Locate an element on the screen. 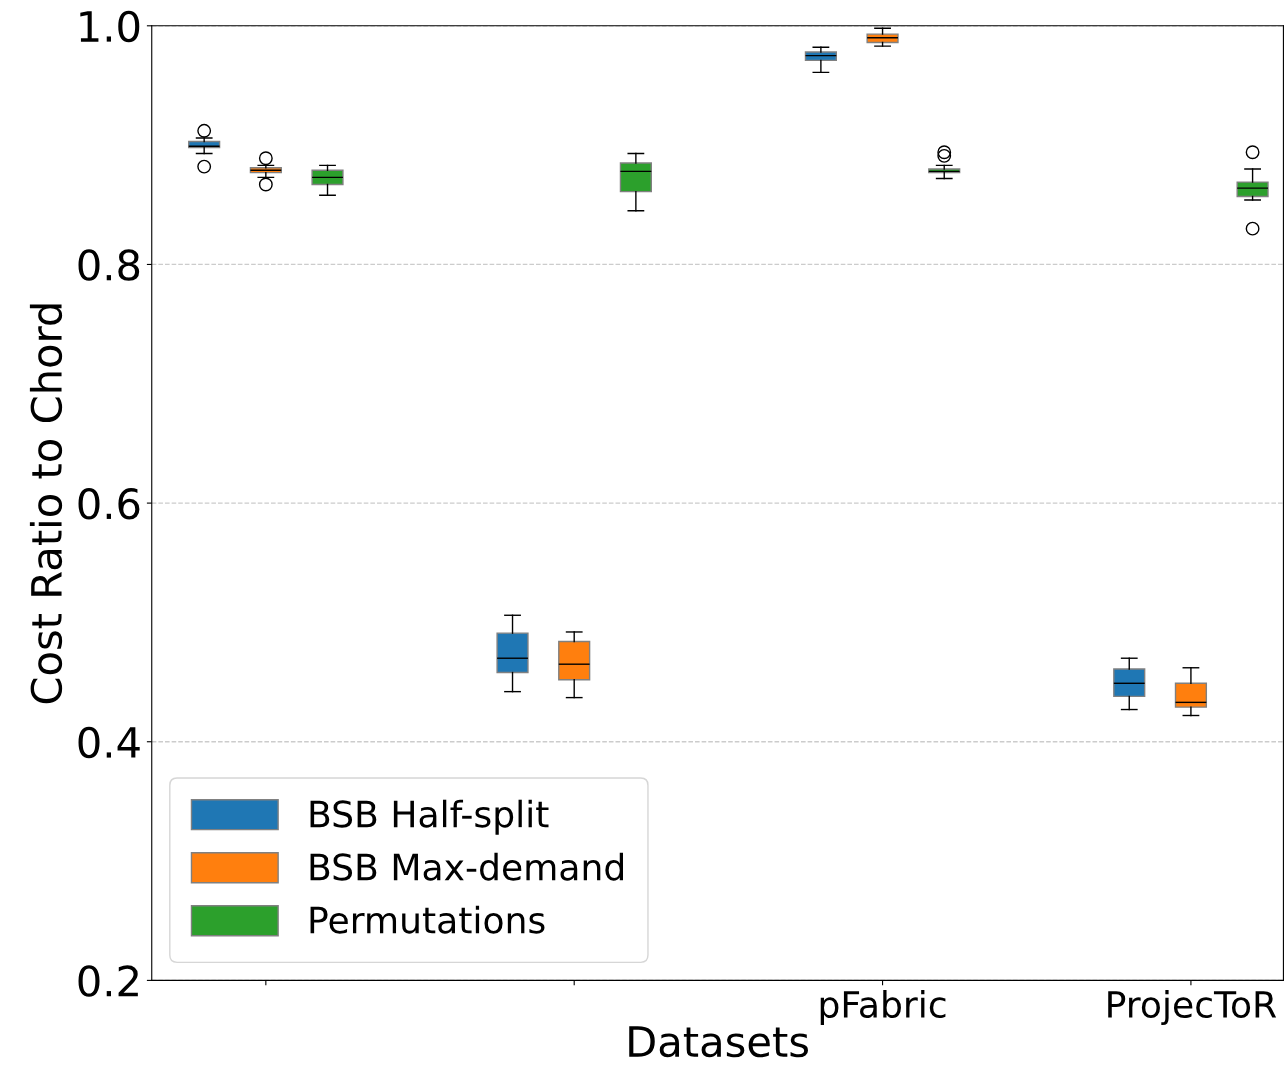 The height and width of the screenshot is (1075, 1286). legend-label: Permutations is located at coordinates (427, 919).